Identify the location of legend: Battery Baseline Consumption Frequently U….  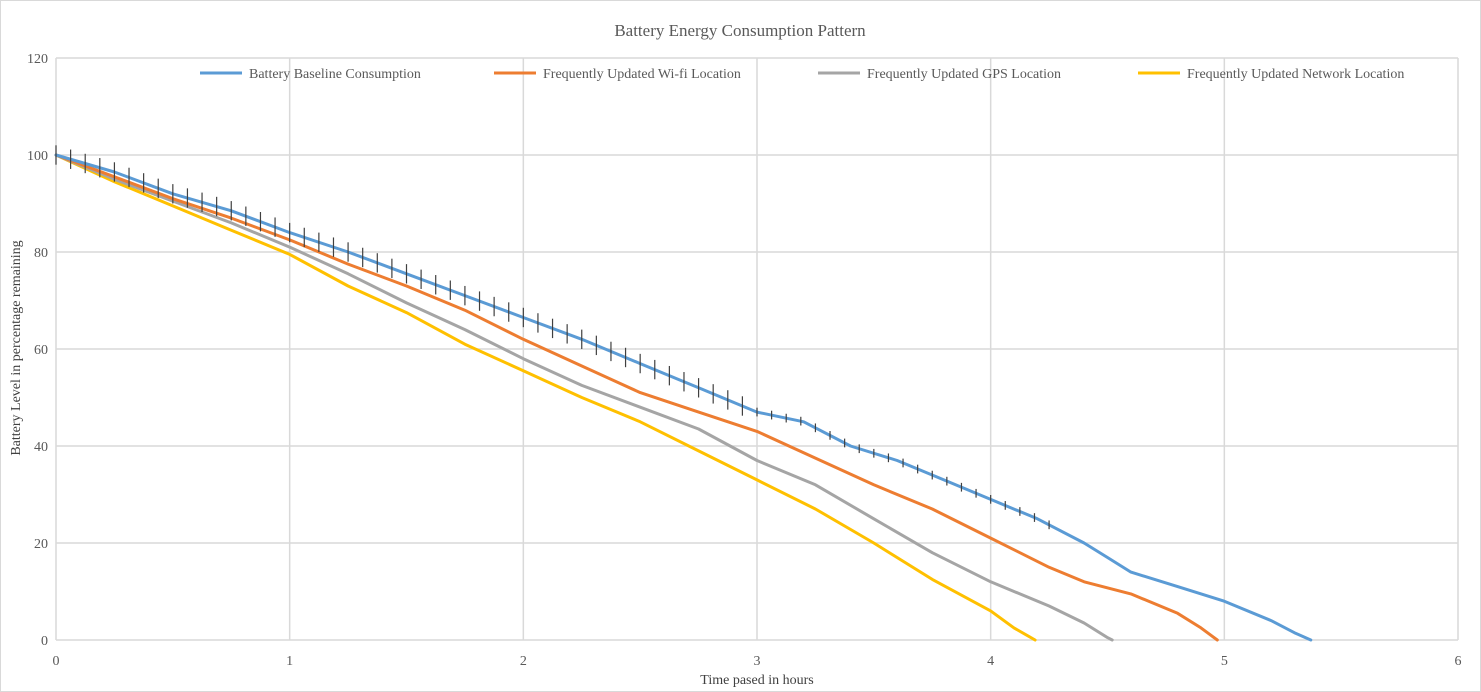
(802, 74).